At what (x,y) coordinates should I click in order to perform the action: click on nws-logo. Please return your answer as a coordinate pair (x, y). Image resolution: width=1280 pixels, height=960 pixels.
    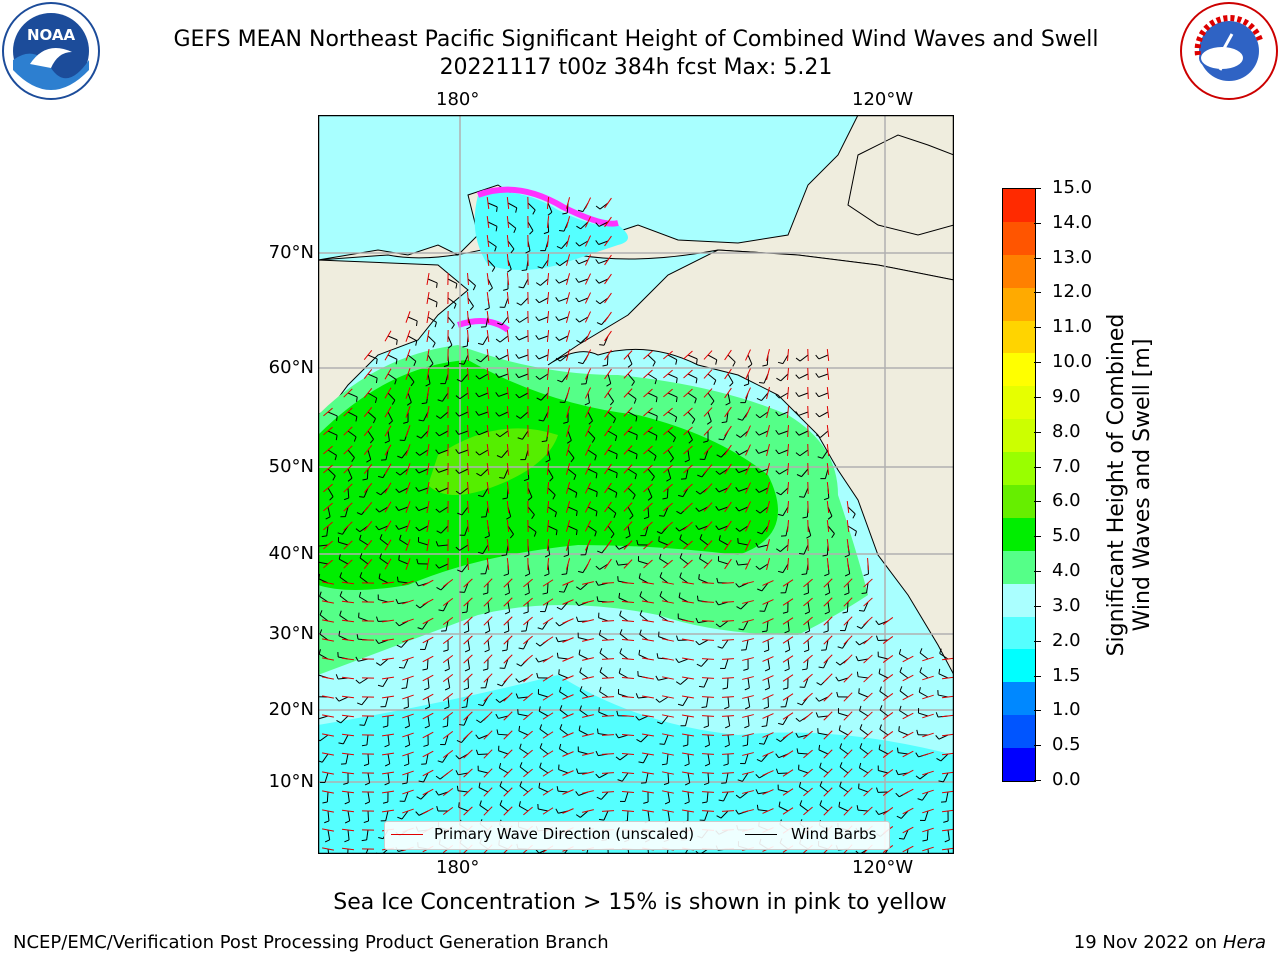
    Looking at the image, I should click on (1229, 51).